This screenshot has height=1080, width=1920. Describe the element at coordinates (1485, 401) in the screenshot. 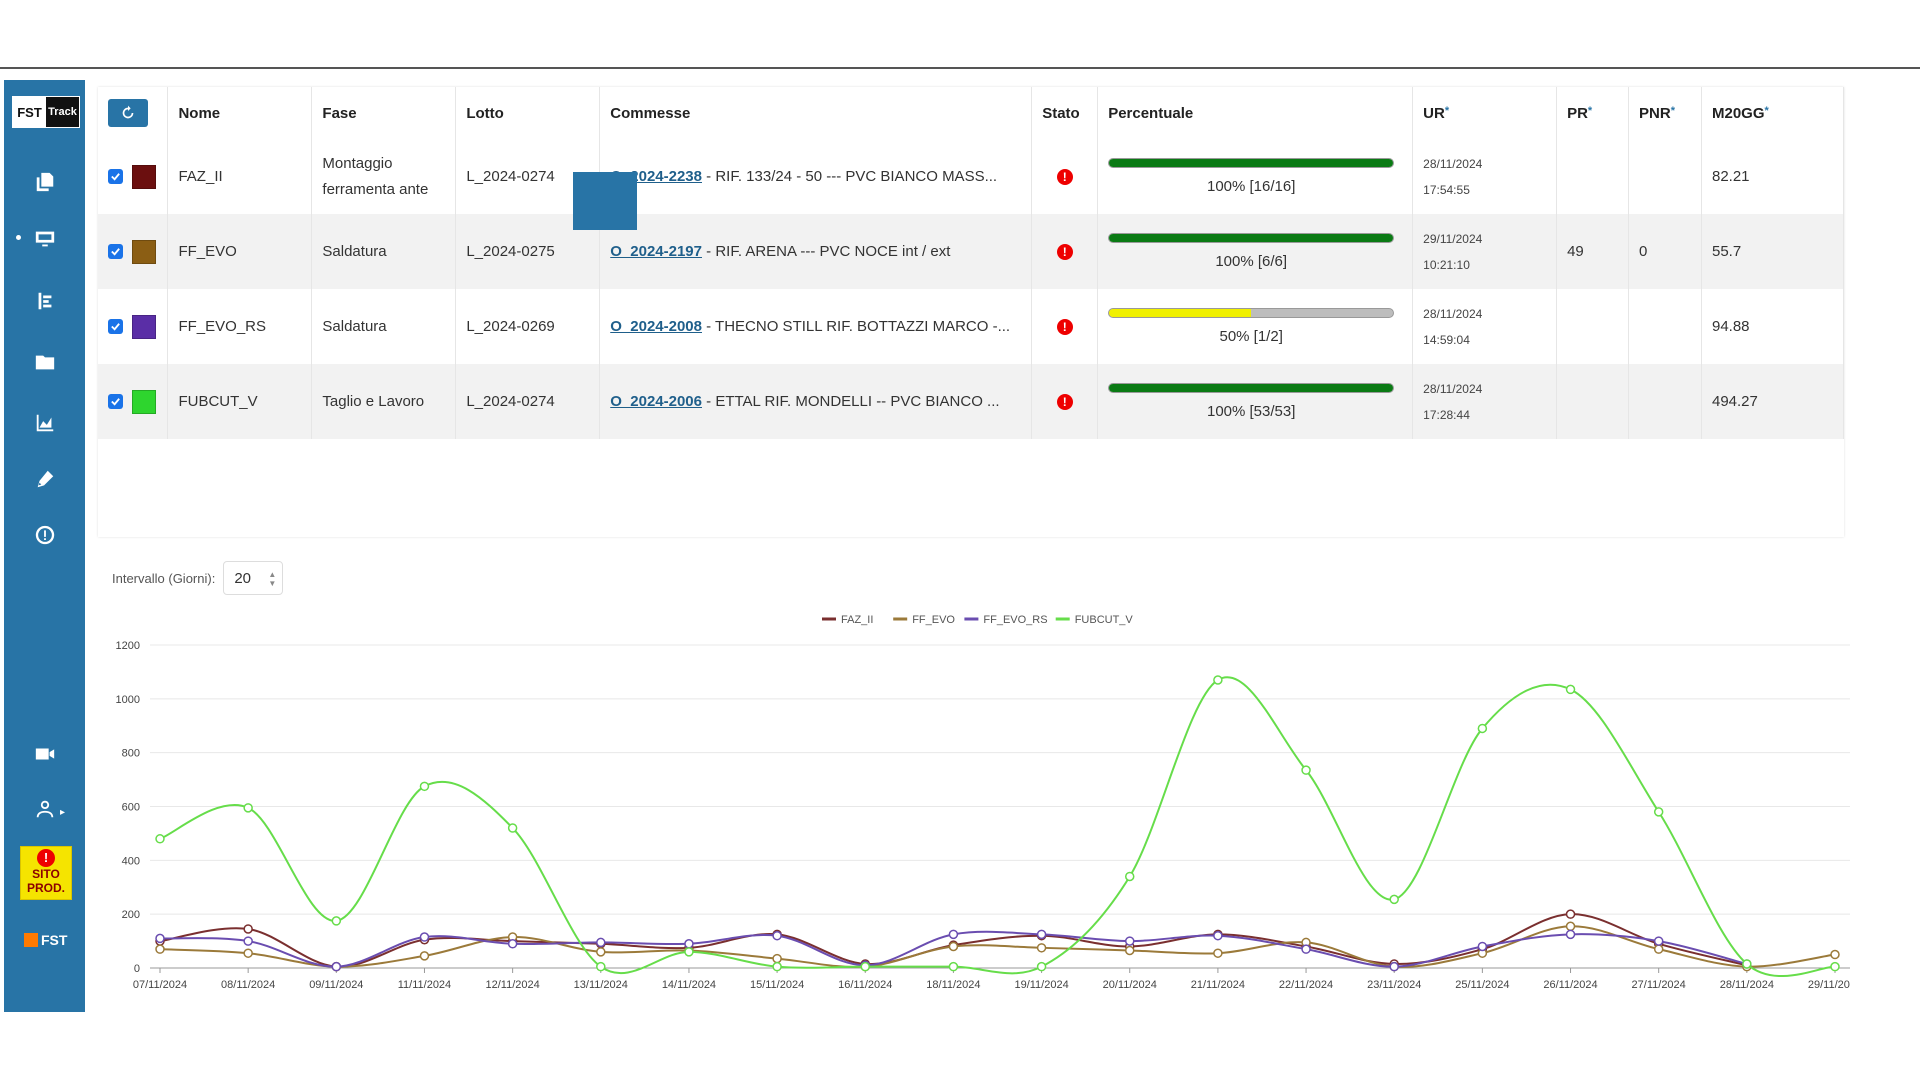

I see `ur-cell: 28/11/2024 17:28:44` at that location.